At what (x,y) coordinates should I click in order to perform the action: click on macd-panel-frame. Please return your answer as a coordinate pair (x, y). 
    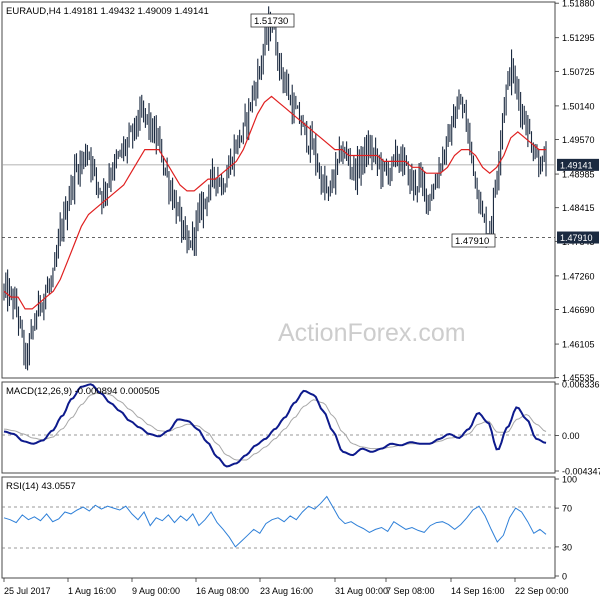
    Looking at the image, I should click on (278, 427).